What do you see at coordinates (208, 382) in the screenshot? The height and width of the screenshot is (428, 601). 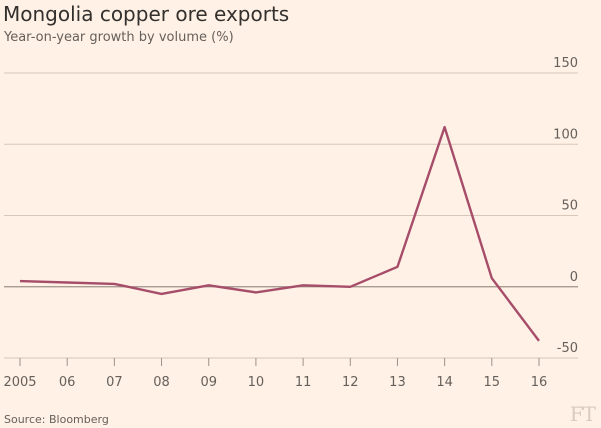 I see `x-tick-label: 09` at bounding box center [208, 382].